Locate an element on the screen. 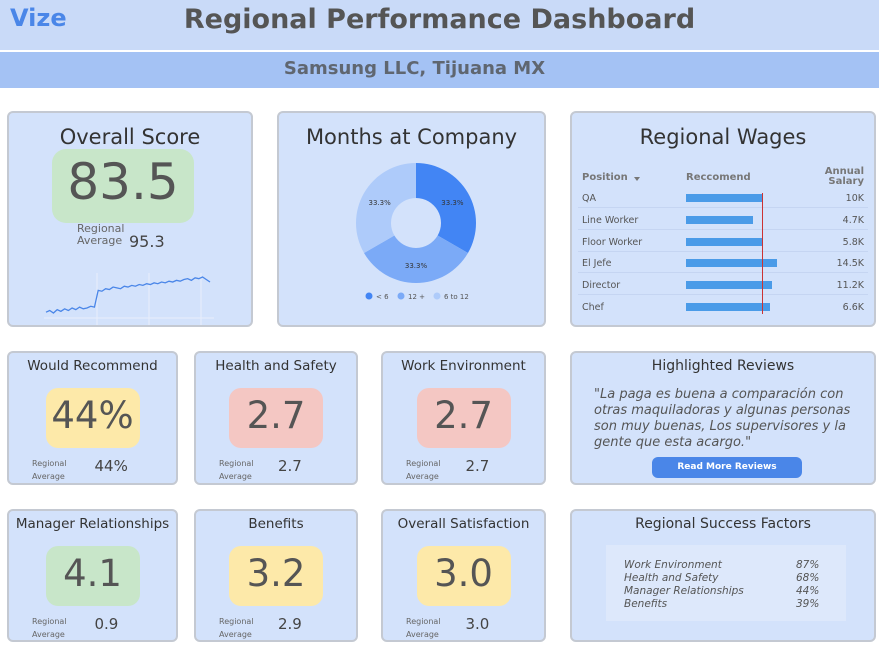 The width and height of the screenshot is (879, 653). subtitle-bar is located at coordinates (439, 70).